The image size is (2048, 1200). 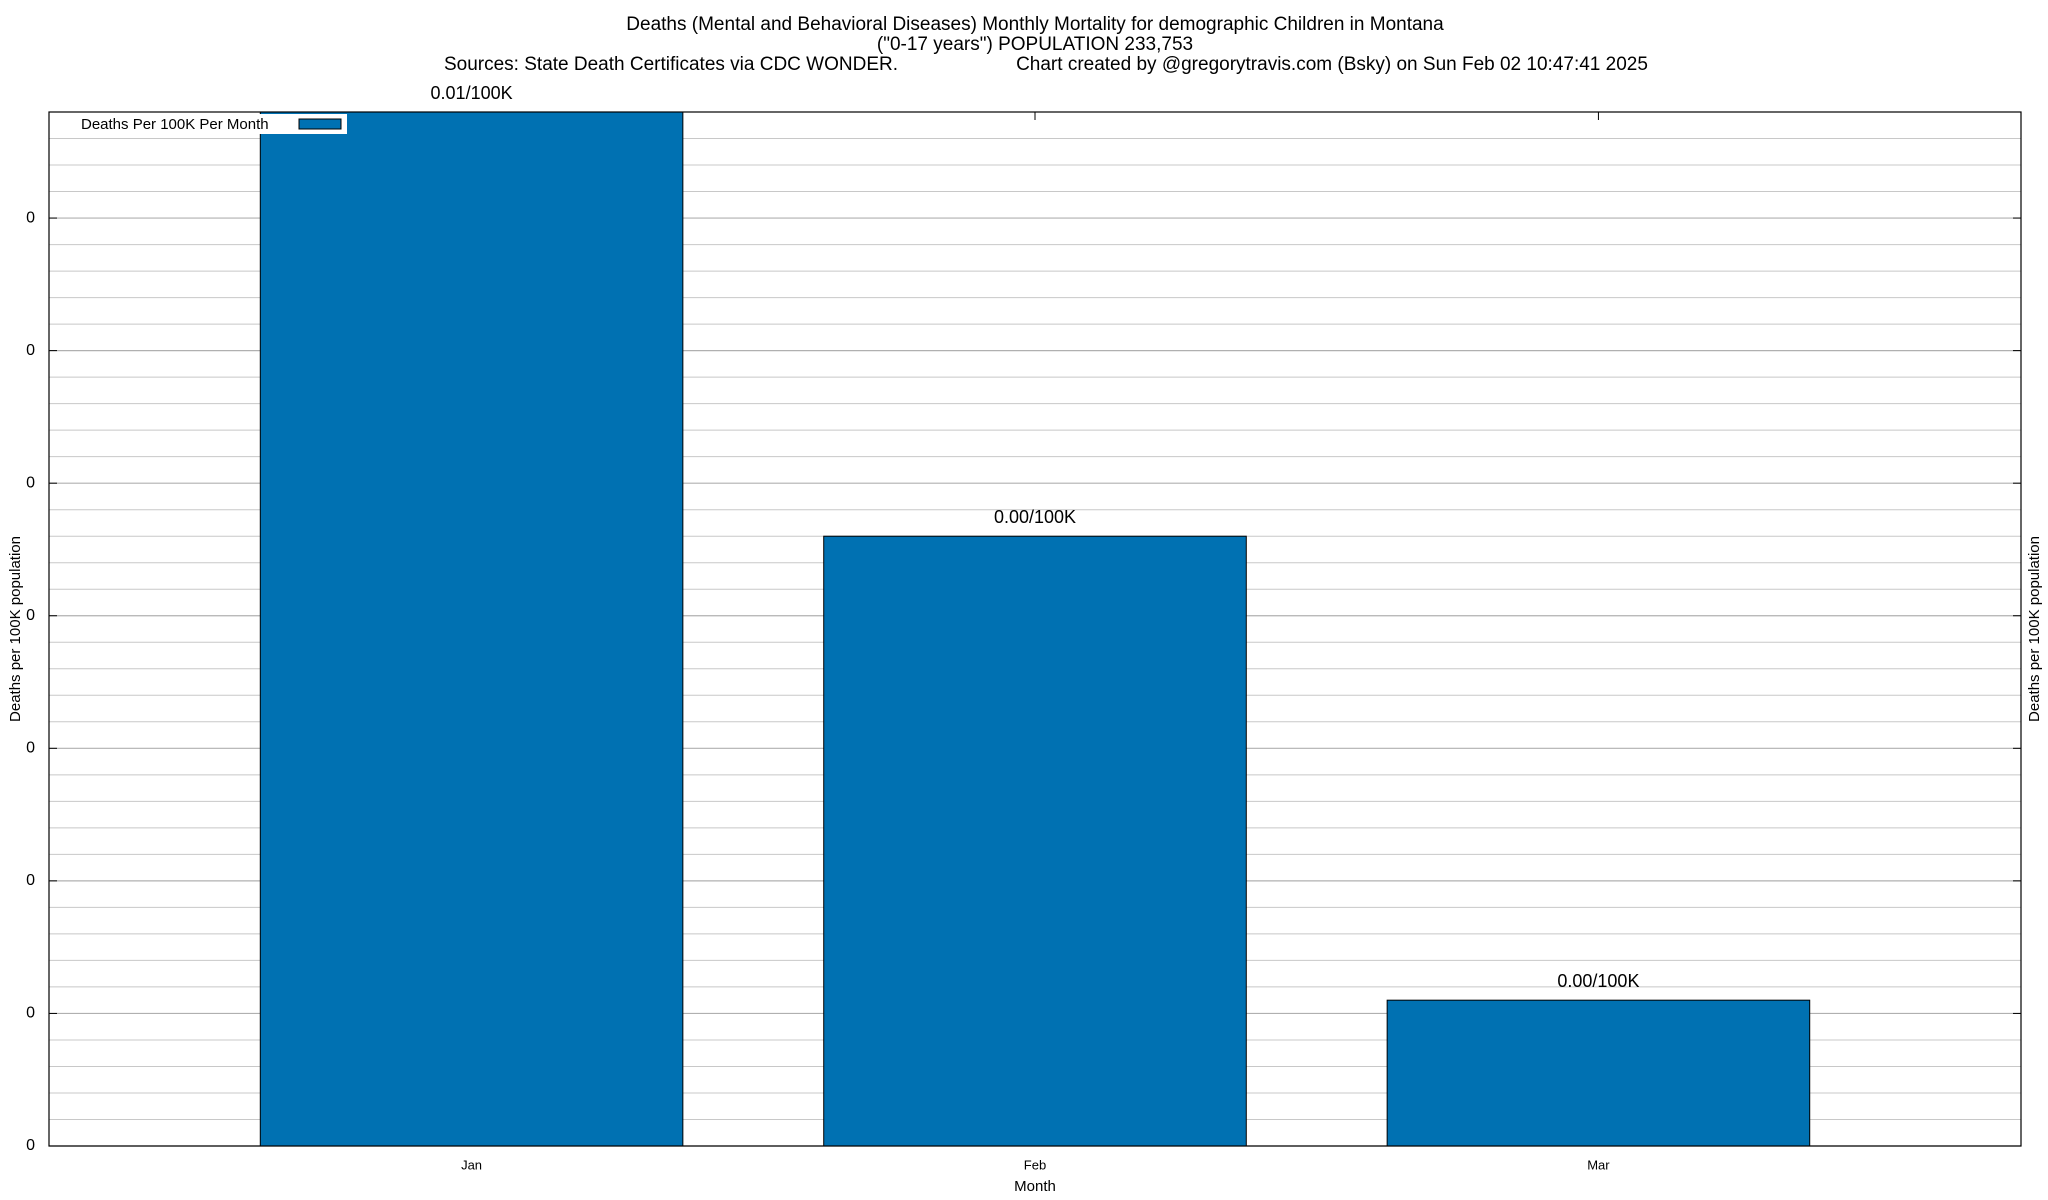 What do you see at coordinates (15, 629) in the screenshot?
I see `y-axis-label: Deaths per 100K population` at bounding box center [15, 629].